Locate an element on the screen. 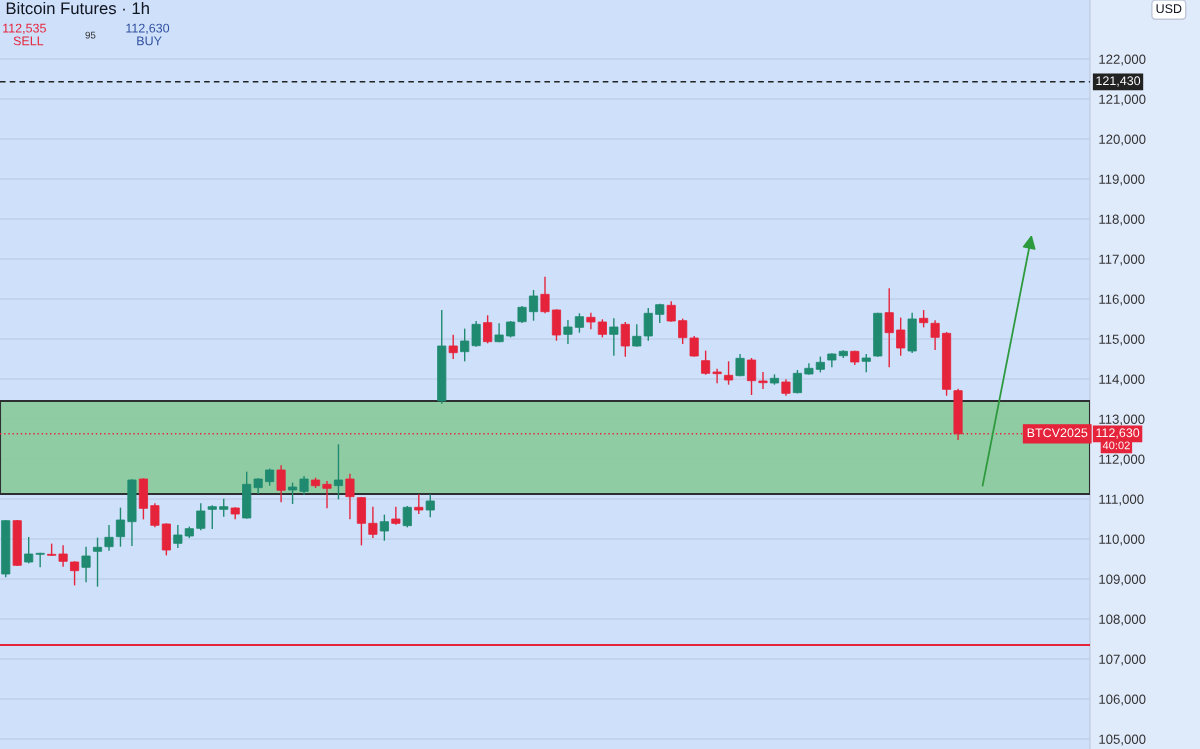 Image resolution: width=1200 pixels, height=749 pixels. y-tick-label: 121,000 is located at coordinates (1122, 100).